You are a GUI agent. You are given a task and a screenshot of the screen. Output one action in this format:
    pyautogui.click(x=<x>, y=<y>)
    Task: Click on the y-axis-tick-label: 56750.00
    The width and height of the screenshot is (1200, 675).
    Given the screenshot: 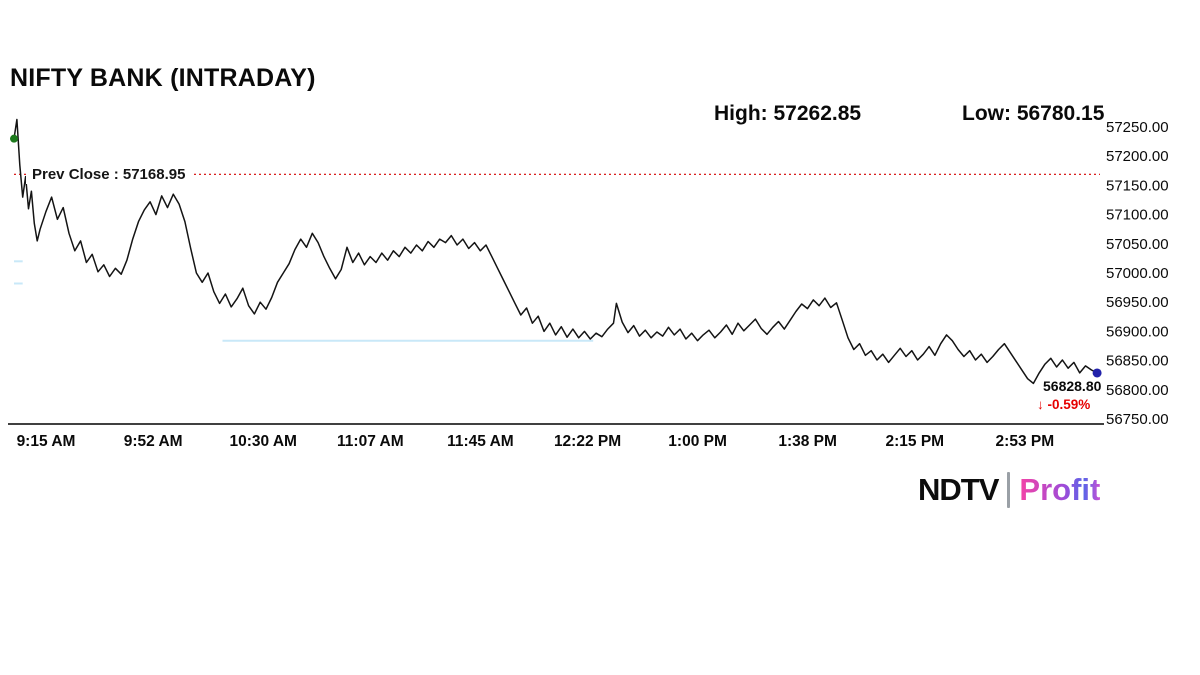 What is the action you would take?
    pyautogui.click(x=1137, y=419)
    